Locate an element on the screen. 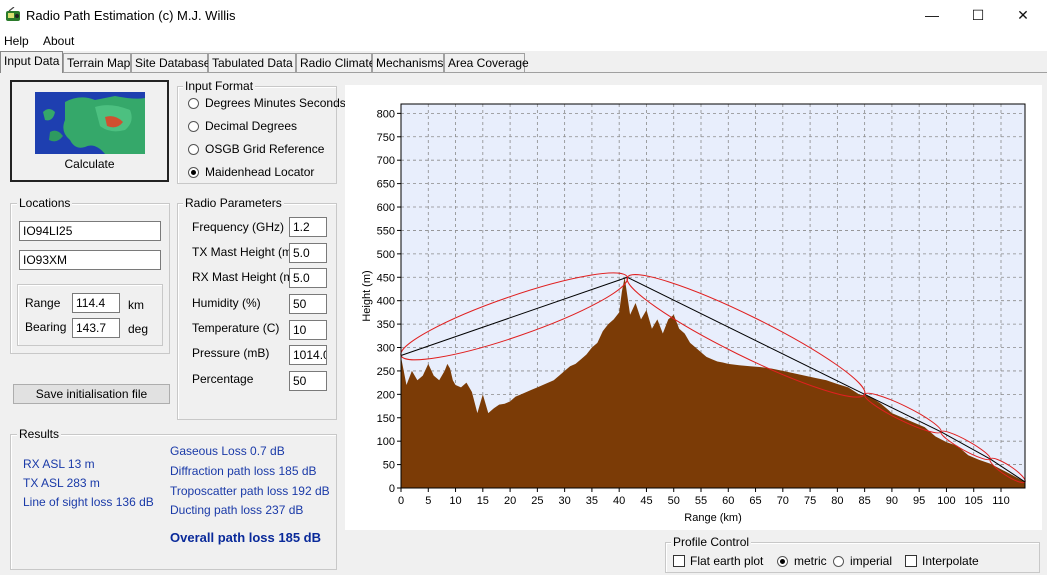 This screenshot has height=575, width=1047. radio-dms is located at coordinates (193, 103).